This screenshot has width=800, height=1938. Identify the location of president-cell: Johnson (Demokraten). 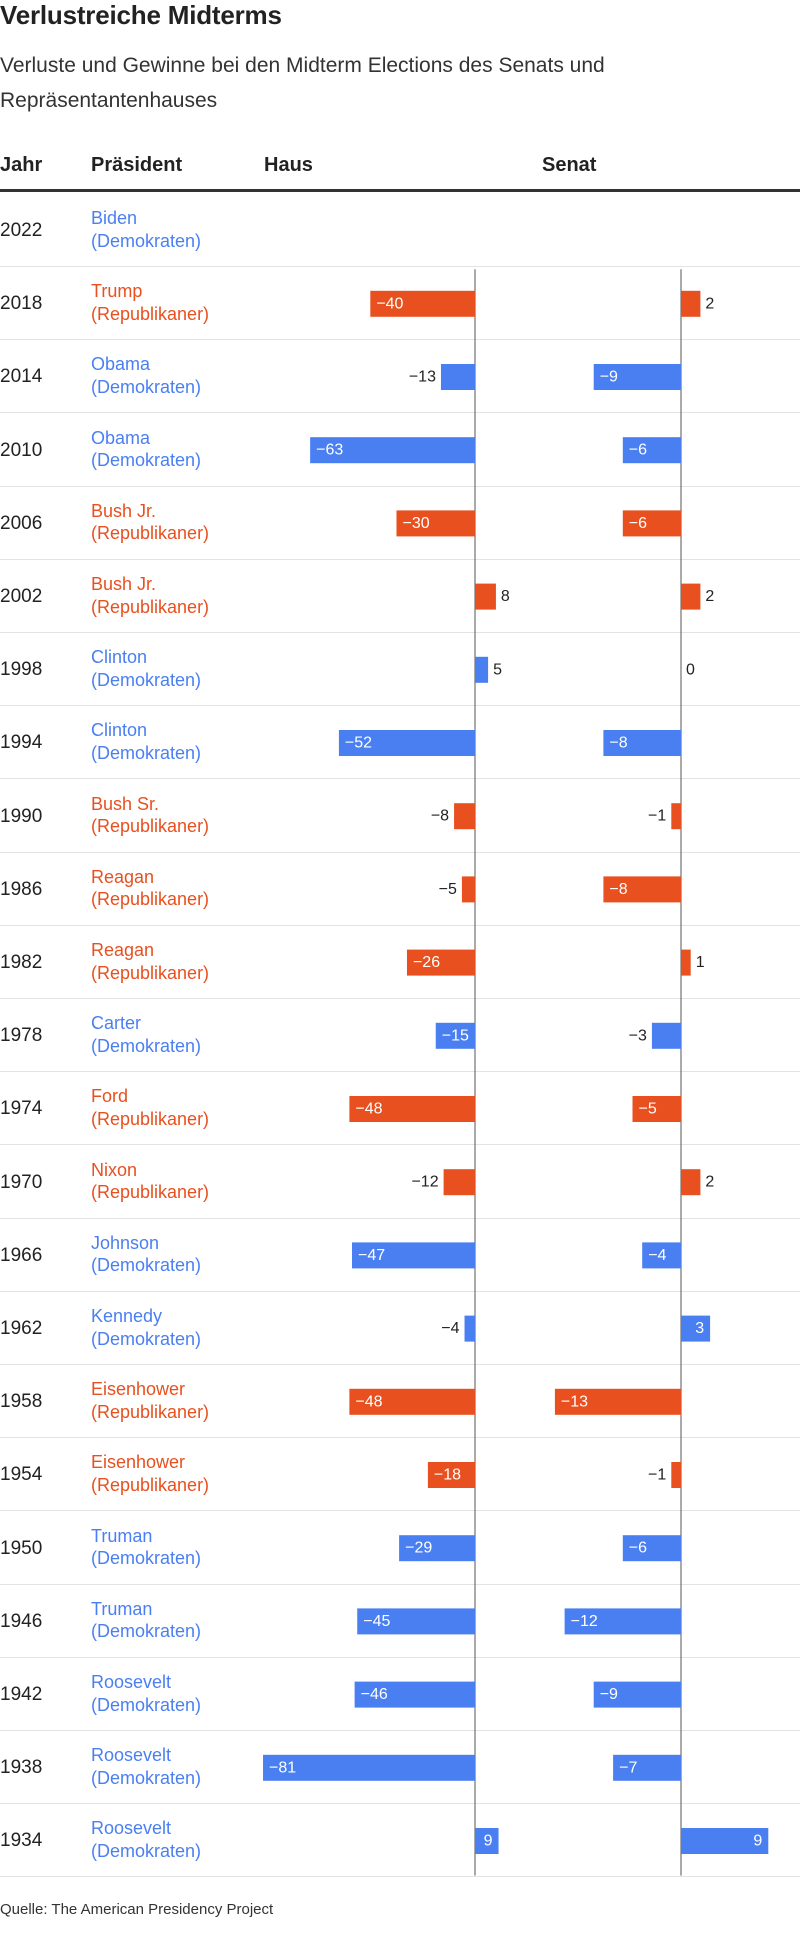
(146, 1254).